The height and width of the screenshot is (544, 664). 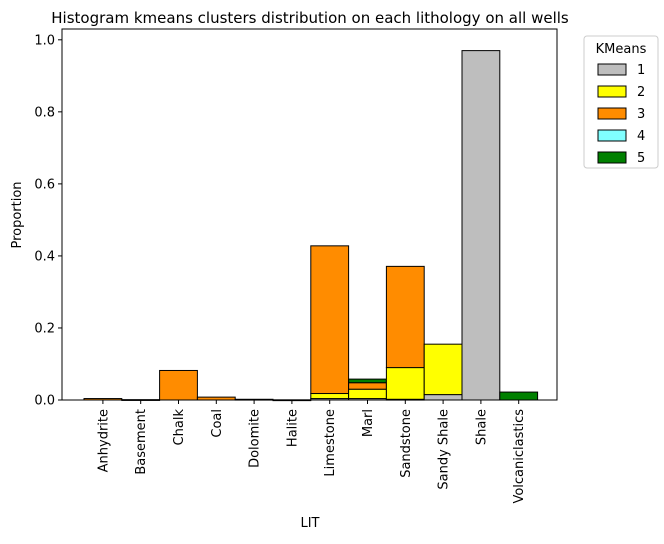 I want to click on y-axis-label: Proportion, so click(x=17, y=214).